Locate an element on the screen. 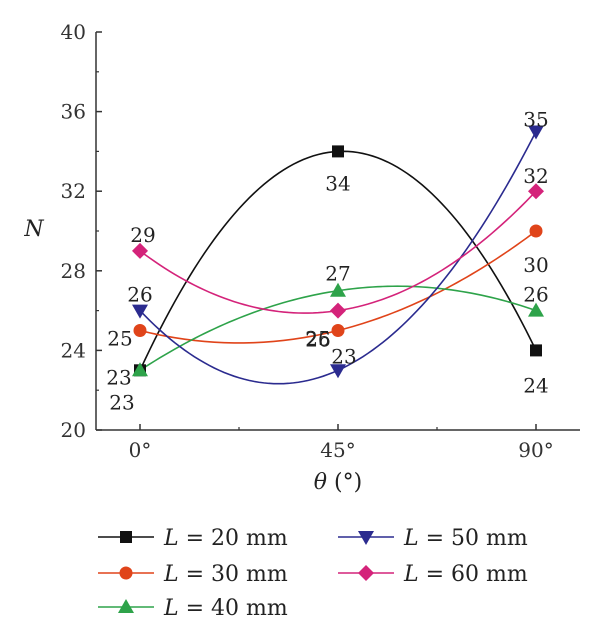  data-label: 24 is located at coordinates (535, 385).